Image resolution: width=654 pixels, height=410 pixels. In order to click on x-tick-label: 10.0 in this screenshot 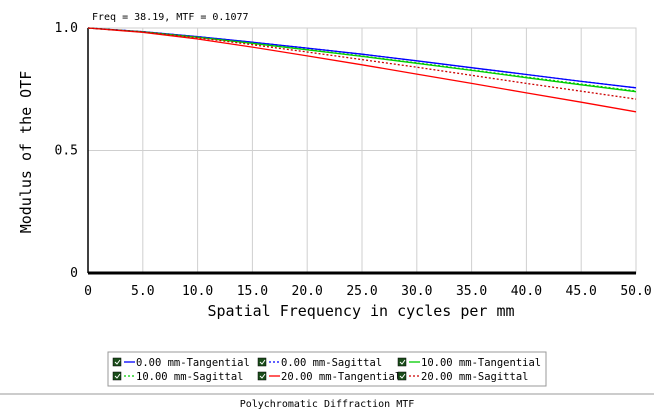, I will do `click(197, 291)`.